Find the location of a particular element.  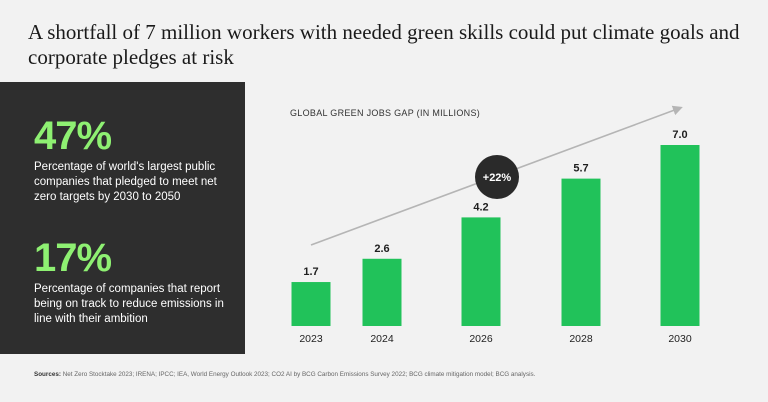

stat-value-net-zero: 47% is located at coordinates (73, 136).